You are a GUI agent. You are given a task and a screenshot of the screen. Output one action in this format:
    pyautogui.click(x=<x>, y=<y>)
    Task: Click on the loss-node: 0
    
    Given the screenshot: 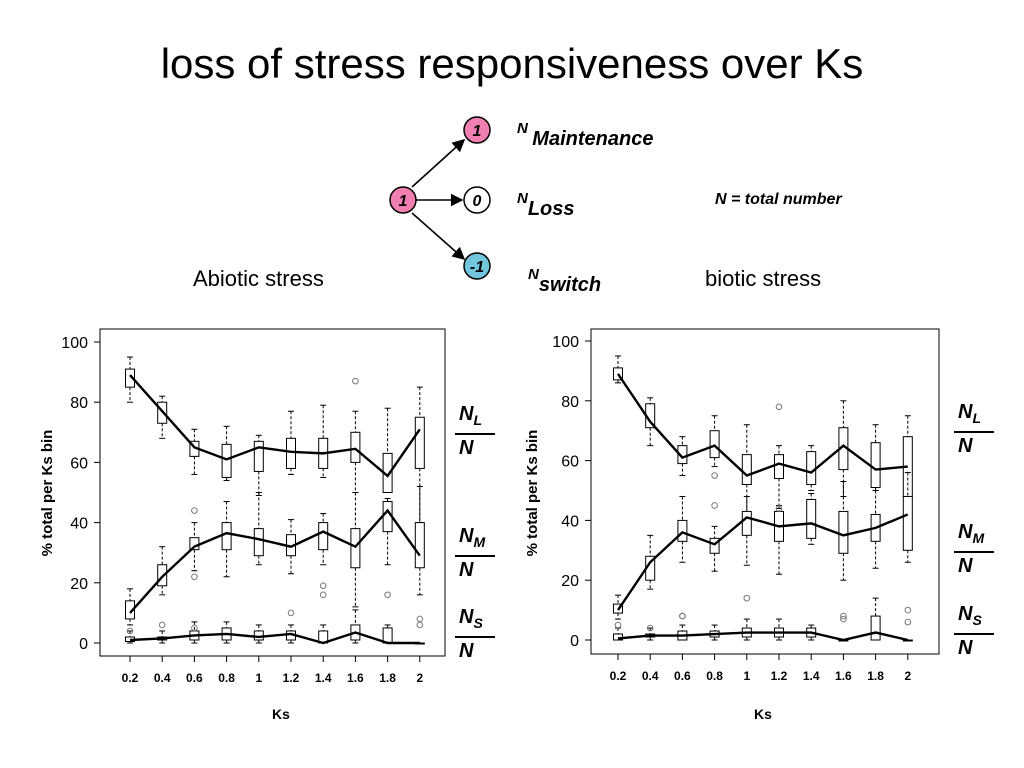 What is the action you would take?
    pyautogui.click(x=477, y=200)
    